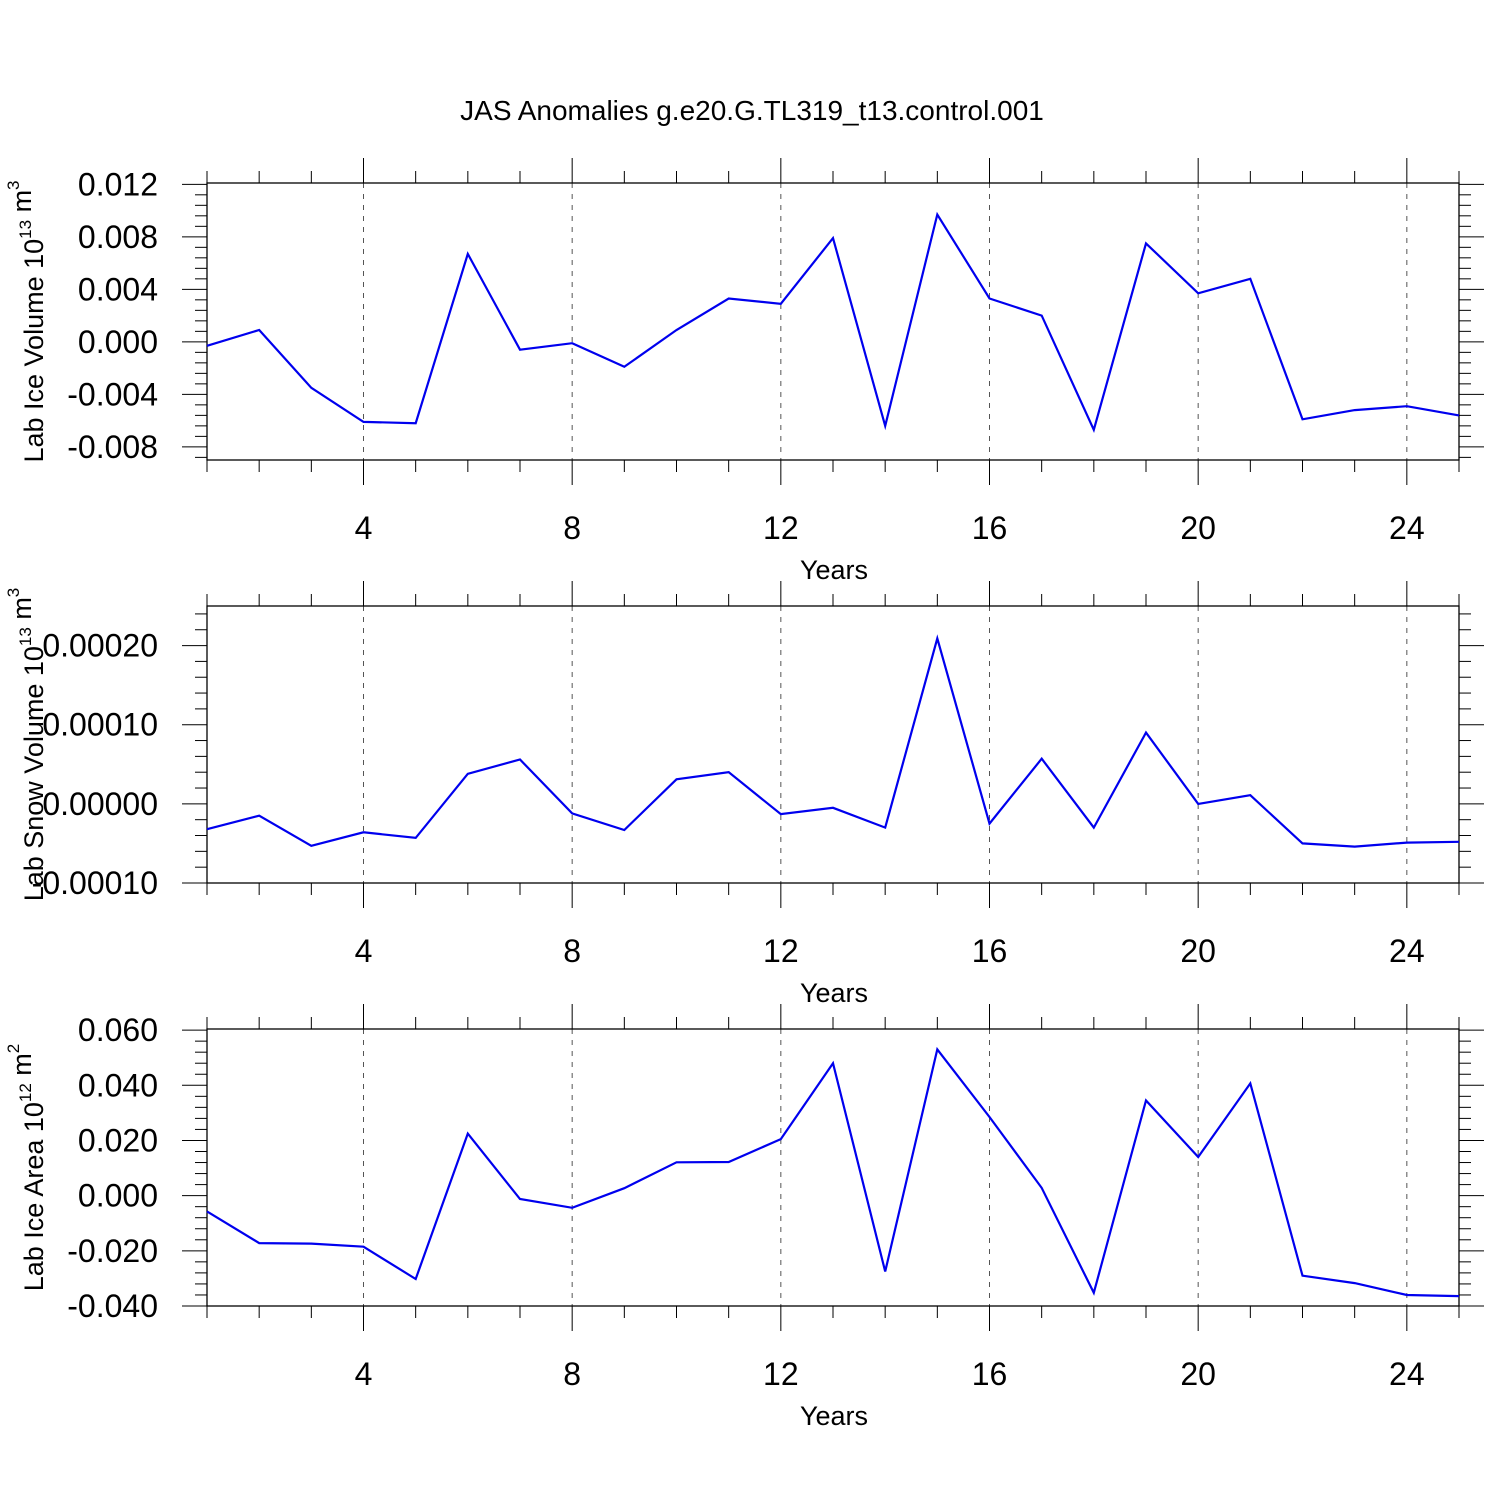 The width and height of the screenshot is (1500, 1500). I want to click on y-tick-label: 0.008, so click(118, 237).